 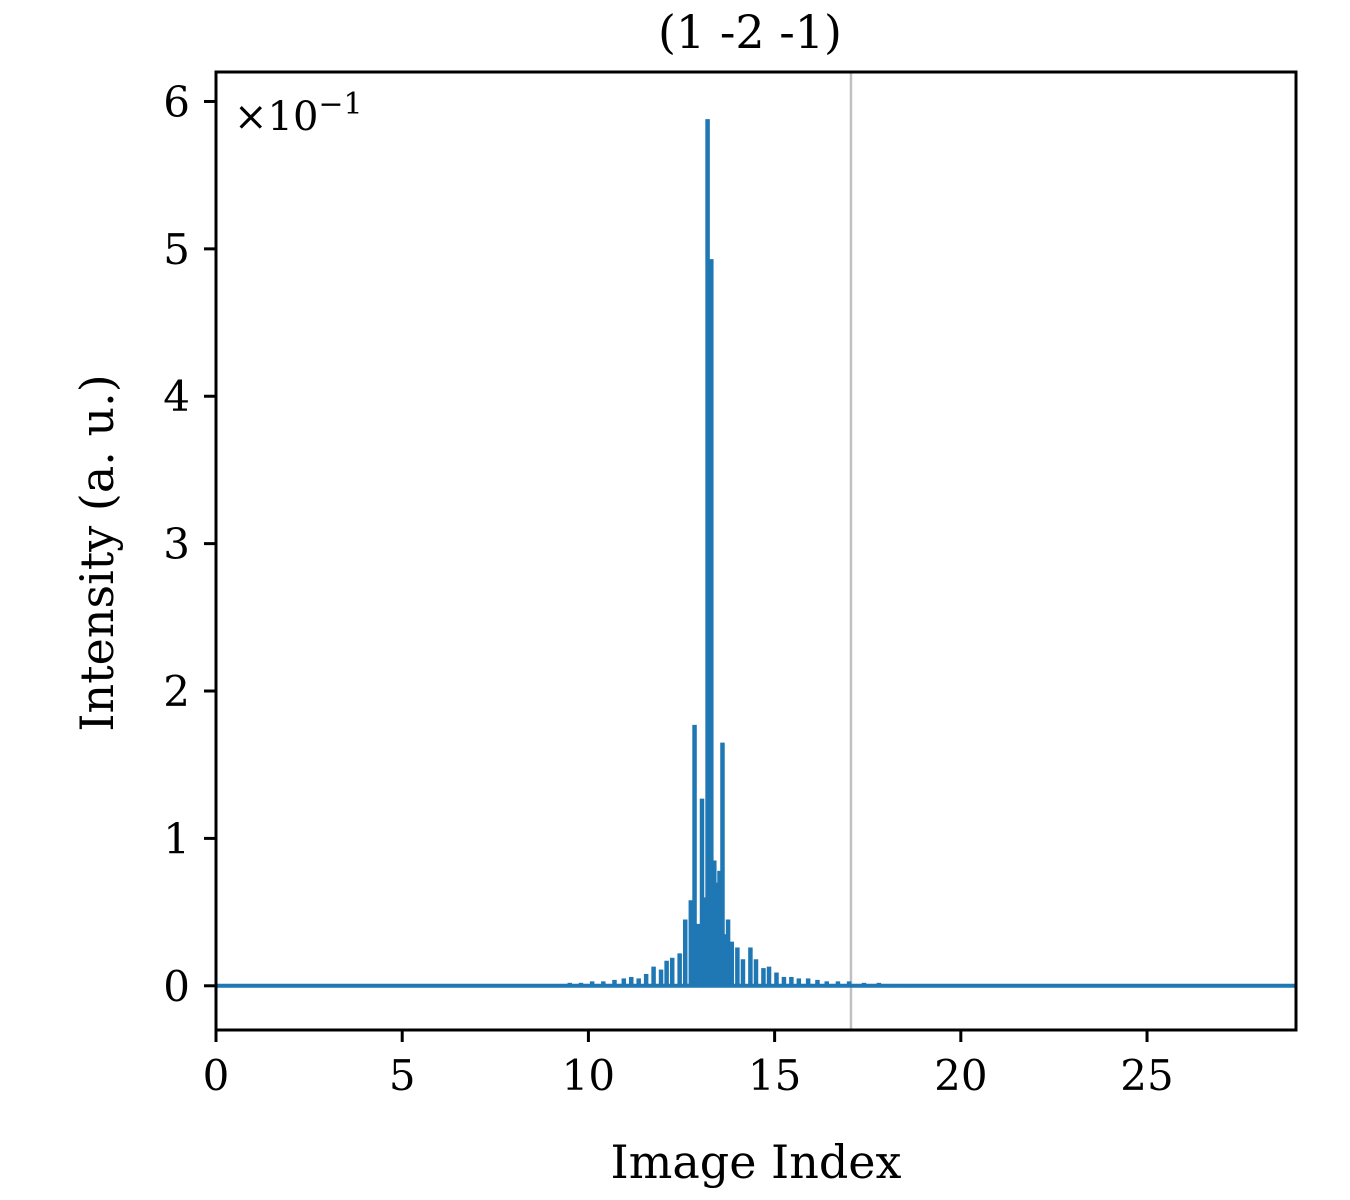 What do you see at coordinates (960, 1075) in the screenshot?
I see `x-tick-label: 20` at bounding box center [960, 1075].